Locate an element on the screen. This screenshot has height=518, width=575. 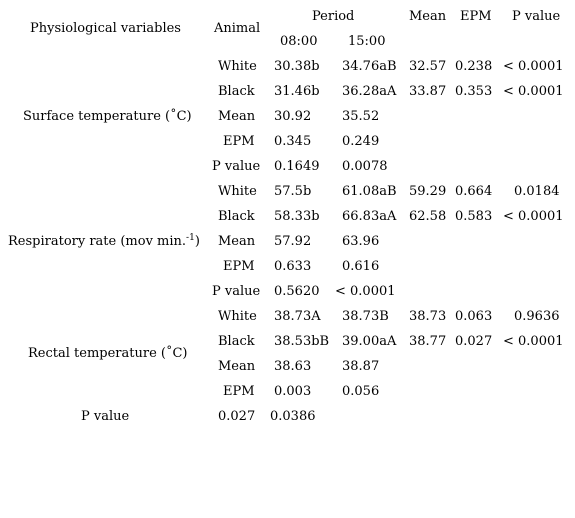
header-animal: Animal is located at coordinates (237, 28).